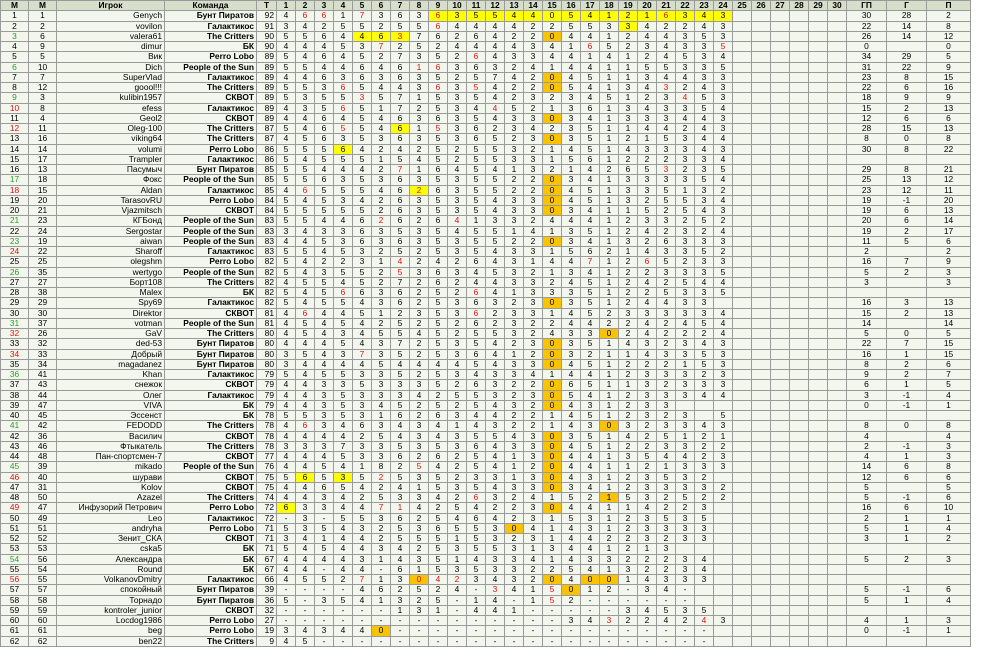 This screenshot has height=663, width=1000. I want to click on total-points-cell: 79, so click(266, 385).